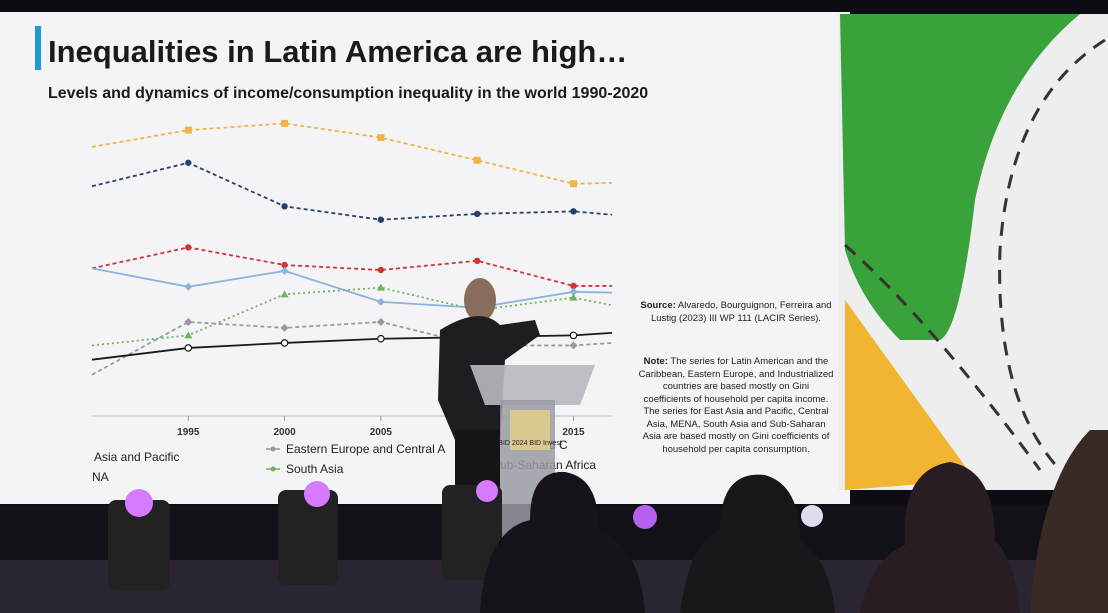 The height and width of the screenshot is (613, 1108). What do you see at coordinates (38, 48) in the screenshot?
I see `title-bar` at bounding box center [38, 48].